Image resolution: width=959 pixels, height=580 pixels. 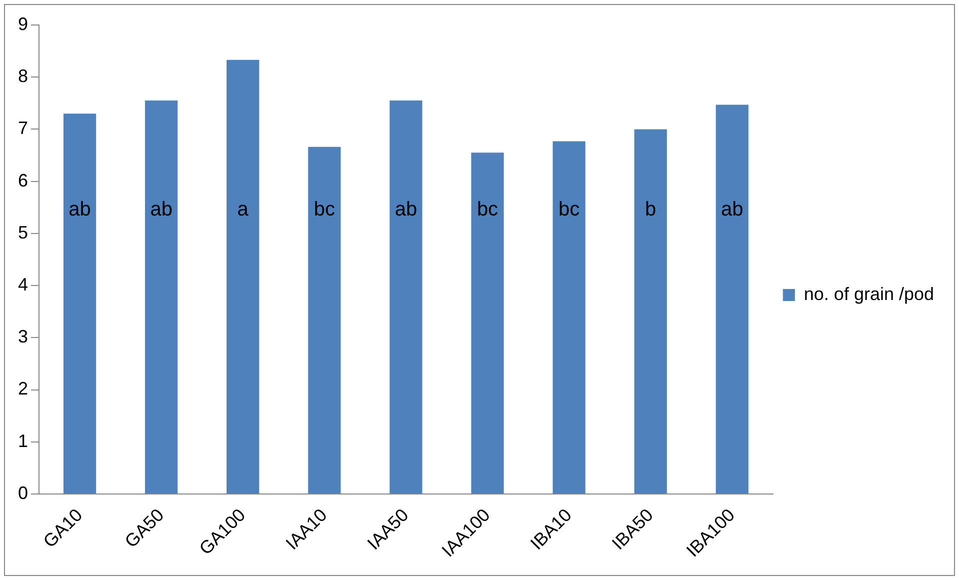 What do you see at coordinates (23, 232) in the screenshot?
I see `y-tick-label: 5` at bounding box center [23, 232].